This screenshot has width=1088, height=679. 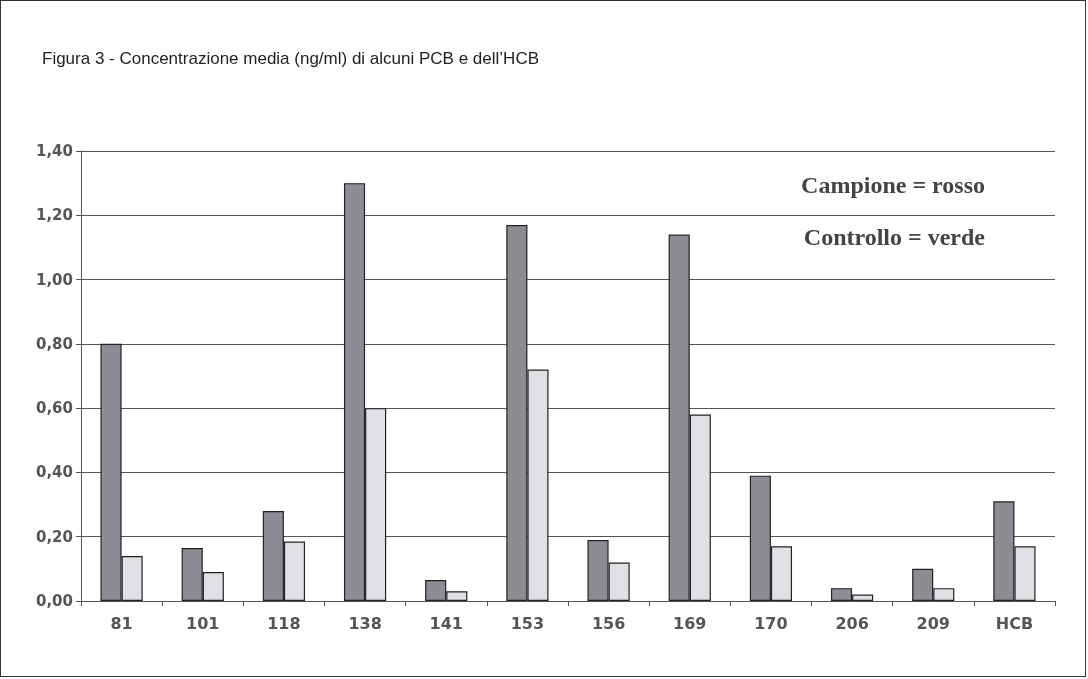 I want to click on chart-title: Figura 3 - Concentrazione media (ng/ml) di alcuni PCB e dell’HCB, so click(x=290, y=58).